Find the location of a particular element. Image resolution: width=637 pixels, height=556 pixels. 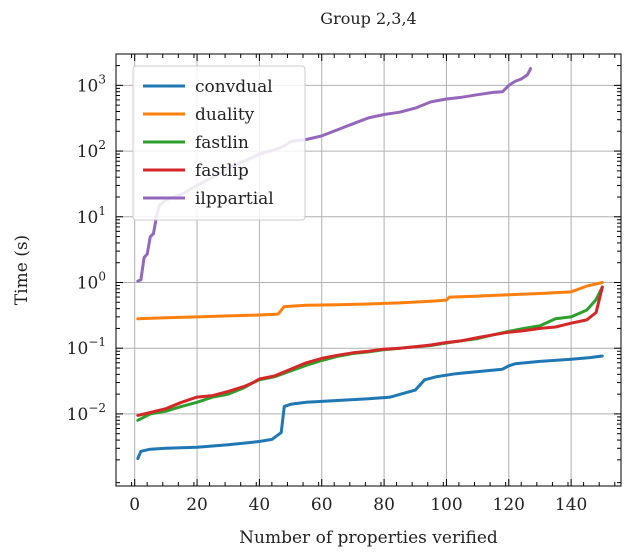

legend-label-duality: duality is located at coordinates (225, 115).